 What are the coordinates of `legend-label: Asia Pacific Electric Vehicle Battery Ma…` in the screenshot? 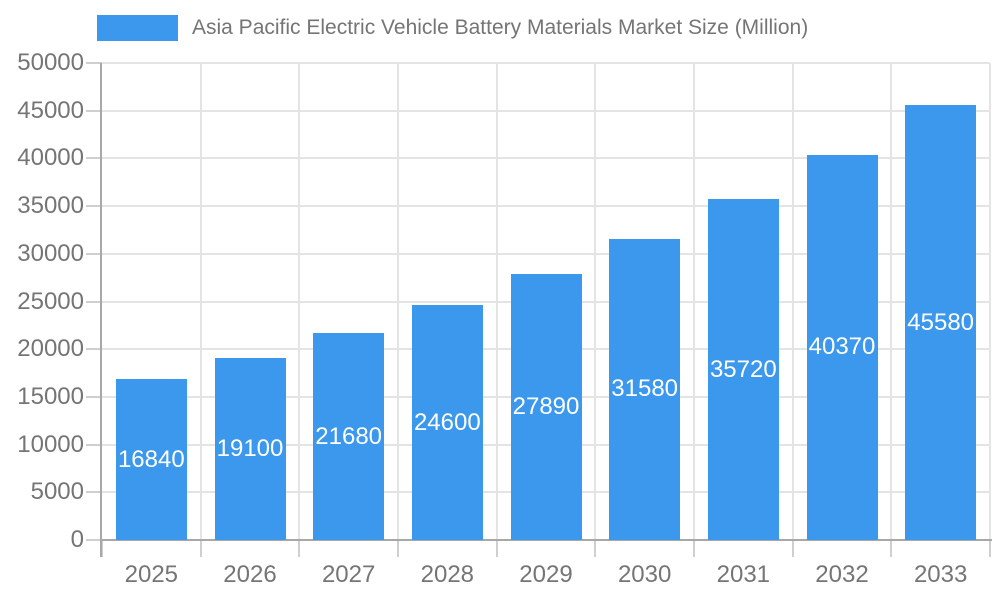 It's located at (500, 27).